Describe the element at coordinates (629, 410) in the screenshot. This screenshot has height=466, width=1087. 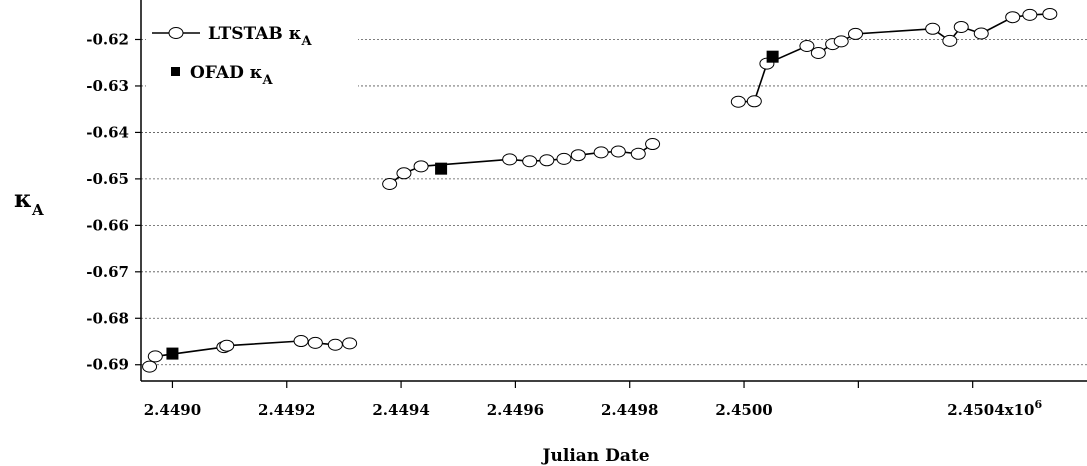
I see `x-tick-label: 2.4498` at that location.